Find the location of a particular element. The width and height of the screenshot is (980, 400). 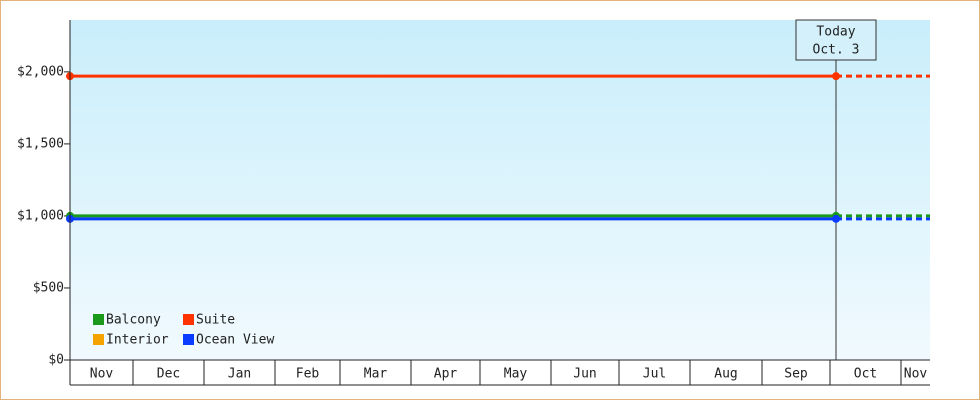

legend-label: Ocean View is located at coordinates (235, 340).